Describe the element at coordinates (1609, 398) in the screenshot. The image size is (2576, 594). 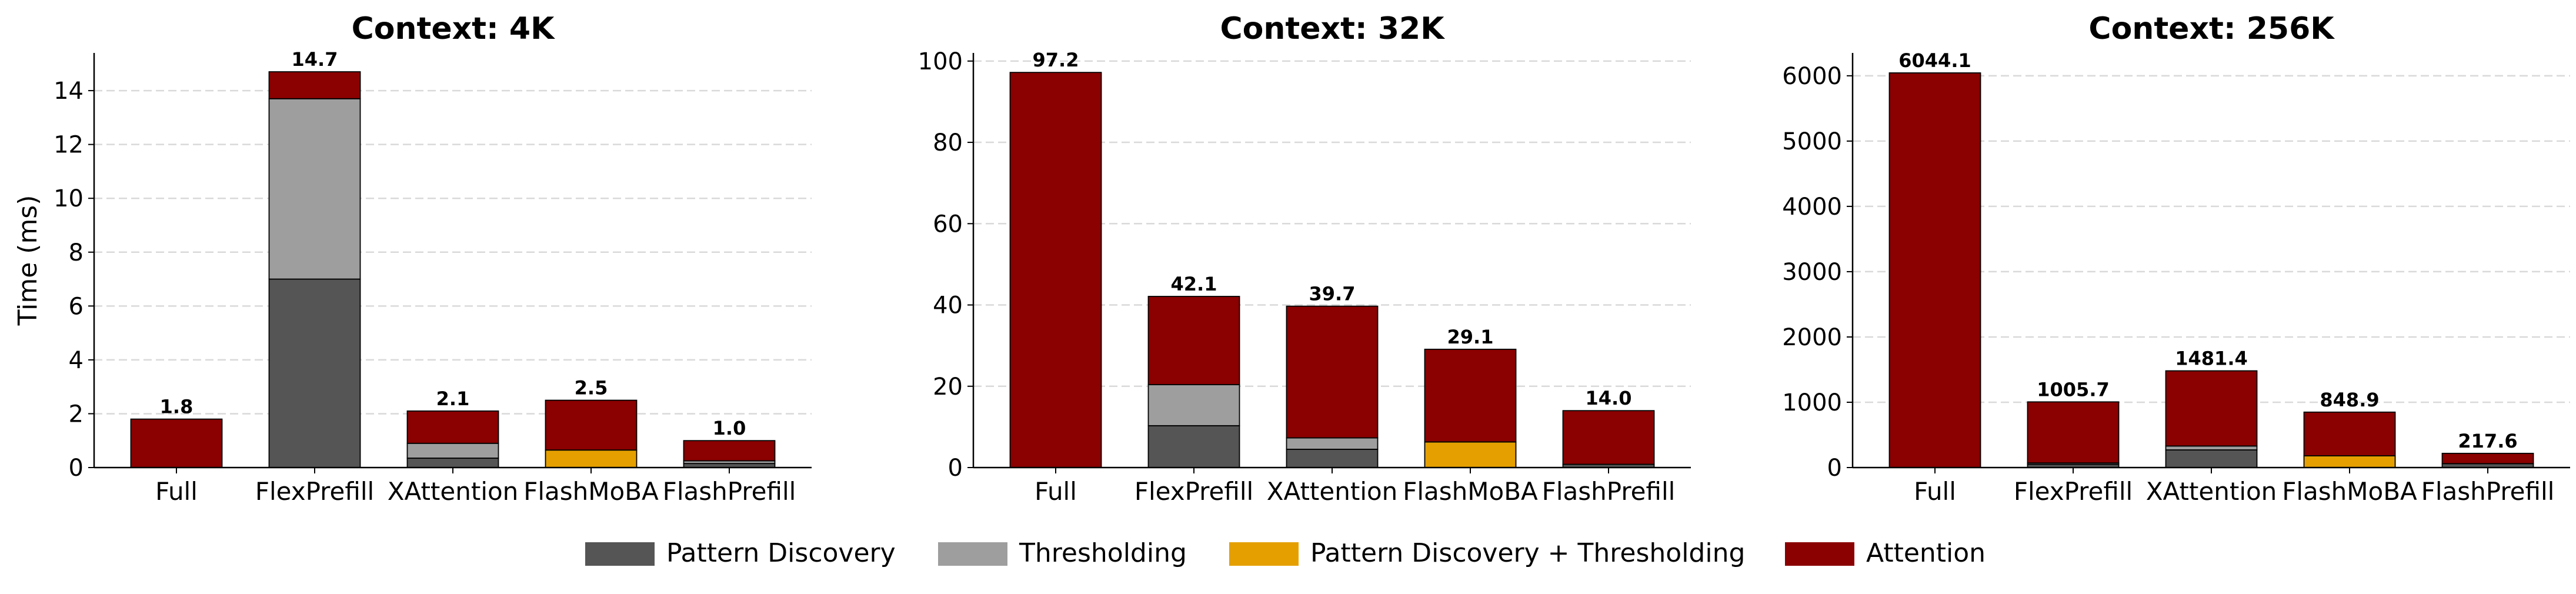
I see `bar-total-label: 14.0` at that location.